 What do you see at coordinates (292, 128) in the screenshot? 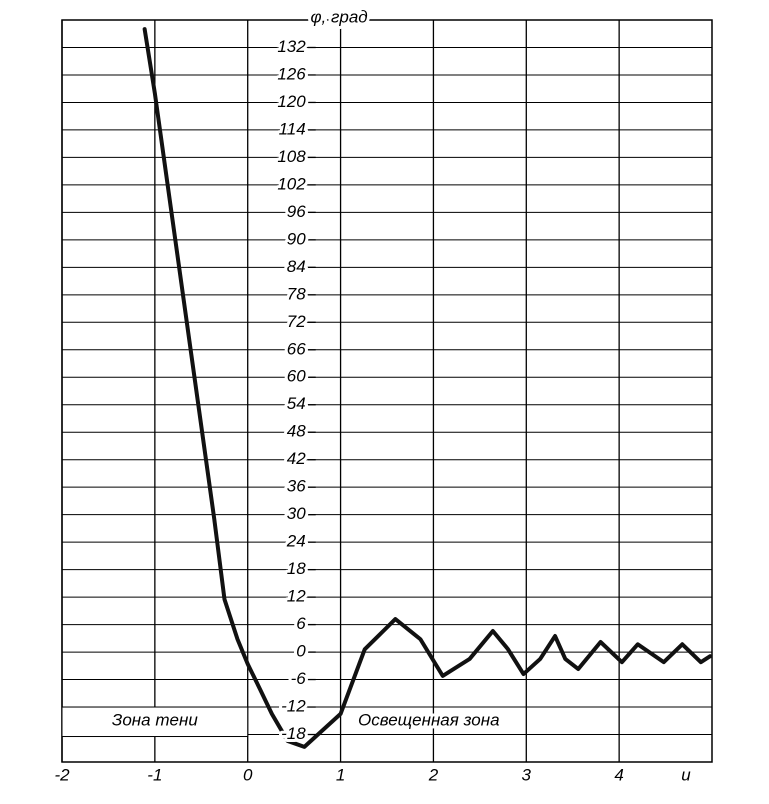
I see `y-tick-label: 114` at bounding box center [292, 128].